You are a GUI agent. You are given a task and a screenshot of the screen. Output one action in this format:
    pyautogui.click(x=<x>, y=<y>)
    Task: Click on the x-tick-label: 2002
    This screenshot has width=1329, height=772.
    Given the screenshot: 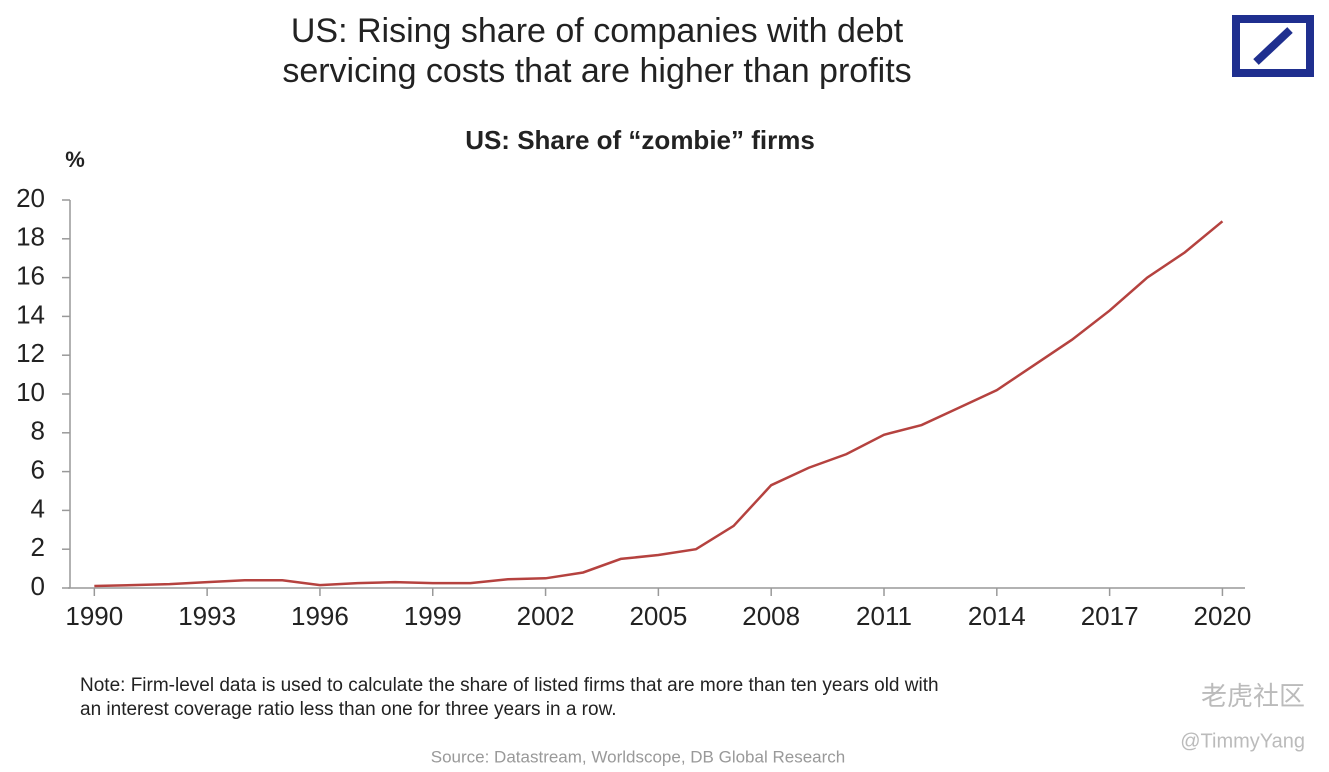 What is the action you would take?
    pyautogui.click(x=546, y=616)
    